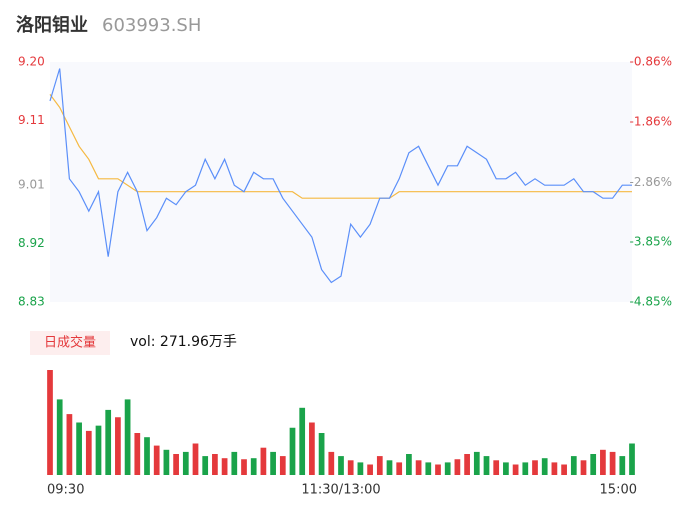 This screenshot has width=686, height=524. What do you see at coordinates (340, 490) in the screenshot?
I see `x-tick-label: 11:30/13:00` at bounding box center [340, 490].